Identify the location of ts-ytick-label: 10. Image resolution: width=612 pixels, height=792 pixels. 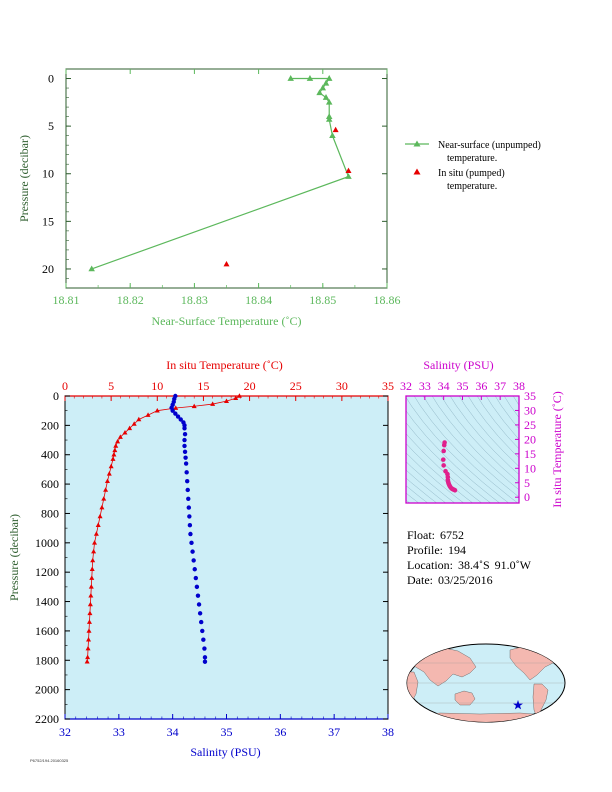
(530, 468).